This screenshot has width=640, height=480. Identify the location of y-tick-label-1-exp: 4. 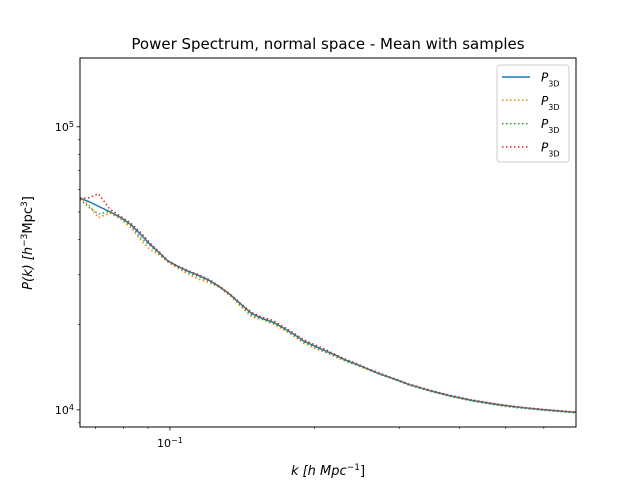
(71, 406).